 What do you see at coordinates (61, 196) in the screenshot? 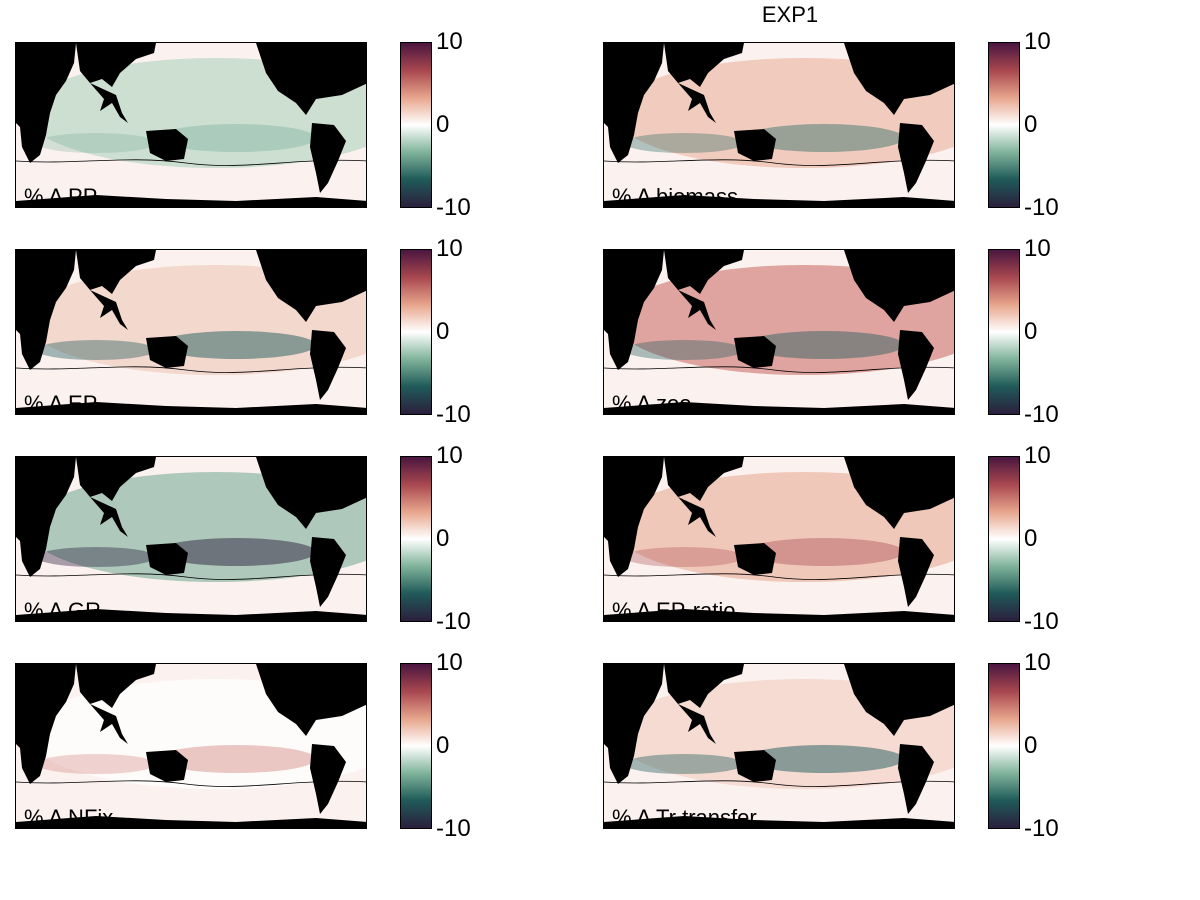
I see `panel-label: % Δ PP` at bounding box center [61, 196].